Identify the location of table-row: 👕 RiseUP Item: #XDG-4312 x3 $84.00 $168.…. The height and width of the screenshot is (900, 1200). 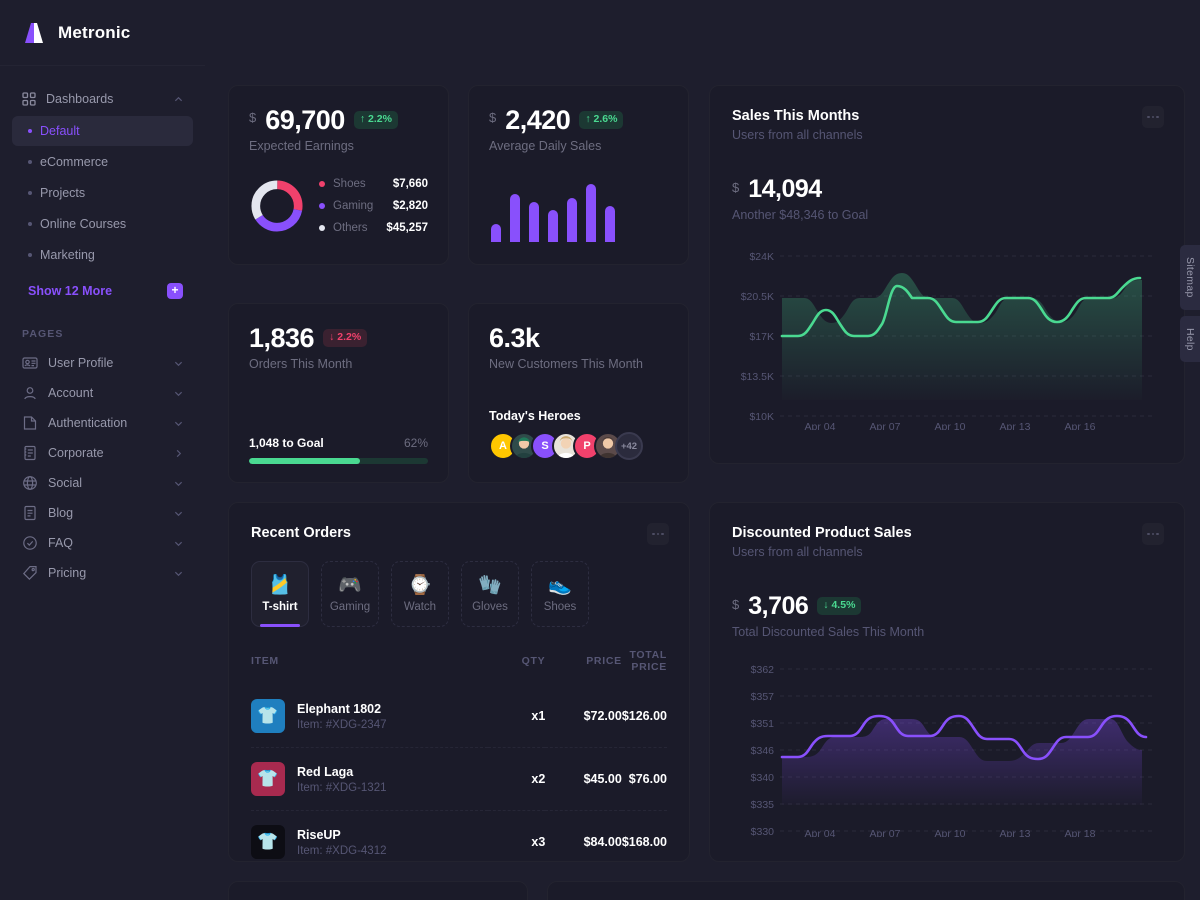
(459, 841).